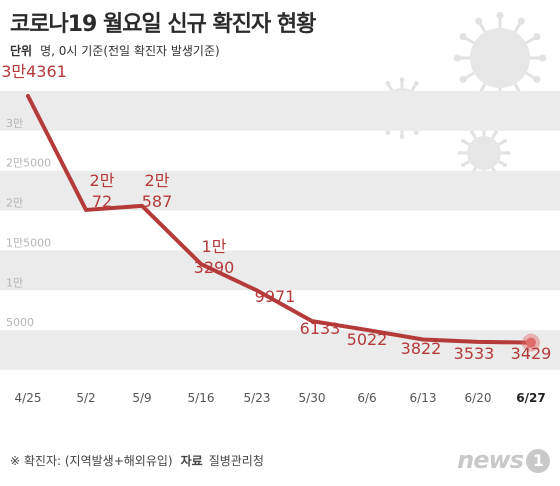 The width and height of the screenshot is (560, 486). I want to click on x-tick-label: 6/13, so click(423, 398).